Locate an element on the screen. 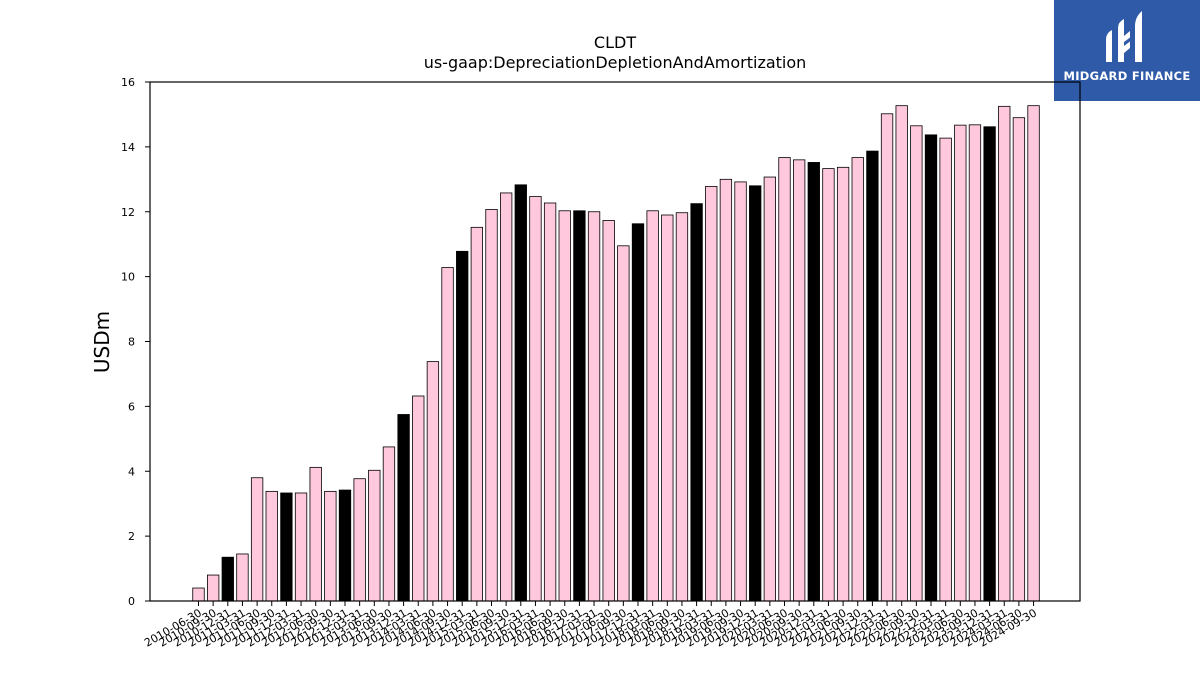  brand-name: MIDGARD FINANCE is located at coordinates (1127, 76).